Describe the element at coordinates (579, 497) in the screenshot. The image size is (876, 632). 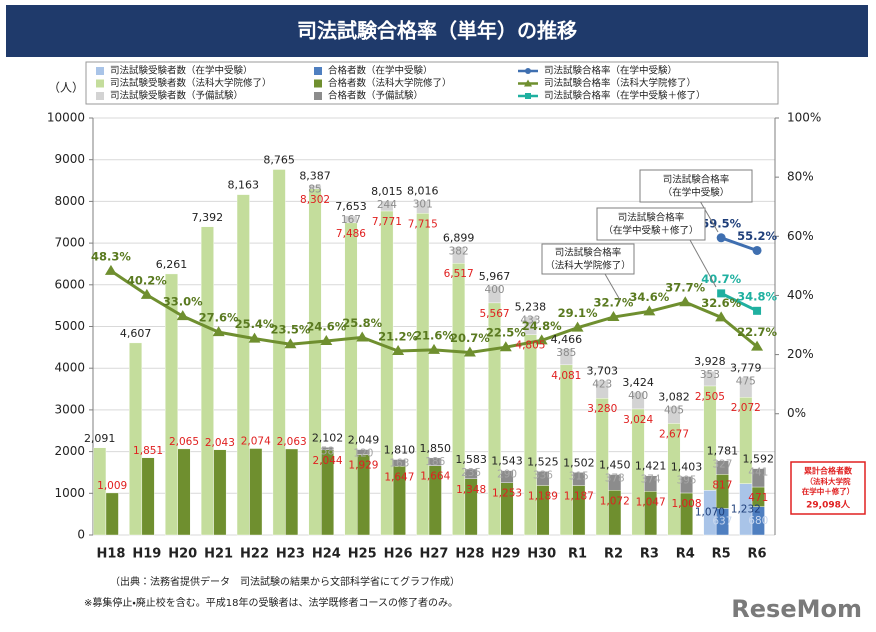
I see `data-label: 1,187` at that location.